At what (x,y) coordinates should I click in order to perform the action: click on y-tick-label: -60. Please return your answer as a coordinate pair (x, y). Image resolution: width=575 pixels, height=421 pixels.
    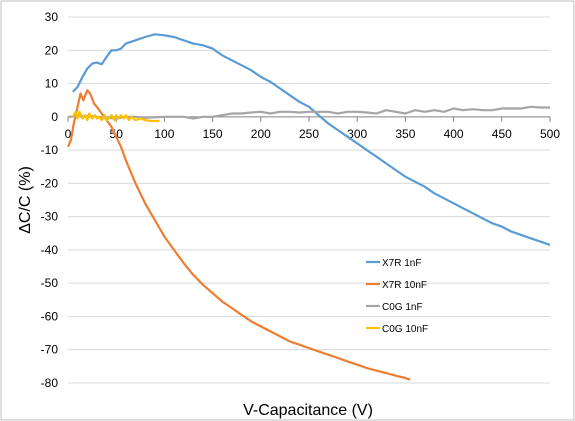
    Looking at the image, I should click on (50, 316).